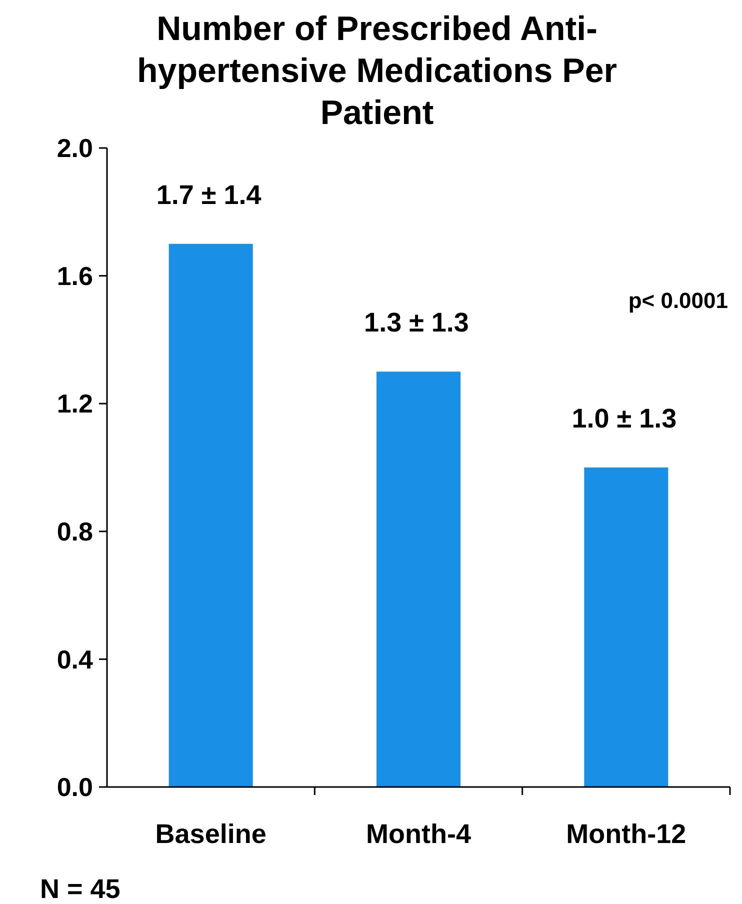 This screenshot has width=742, height=904. Describe the element at coordinates (678, 300) in the screenshot. I see `annotation: p< 0.0001` at that location.